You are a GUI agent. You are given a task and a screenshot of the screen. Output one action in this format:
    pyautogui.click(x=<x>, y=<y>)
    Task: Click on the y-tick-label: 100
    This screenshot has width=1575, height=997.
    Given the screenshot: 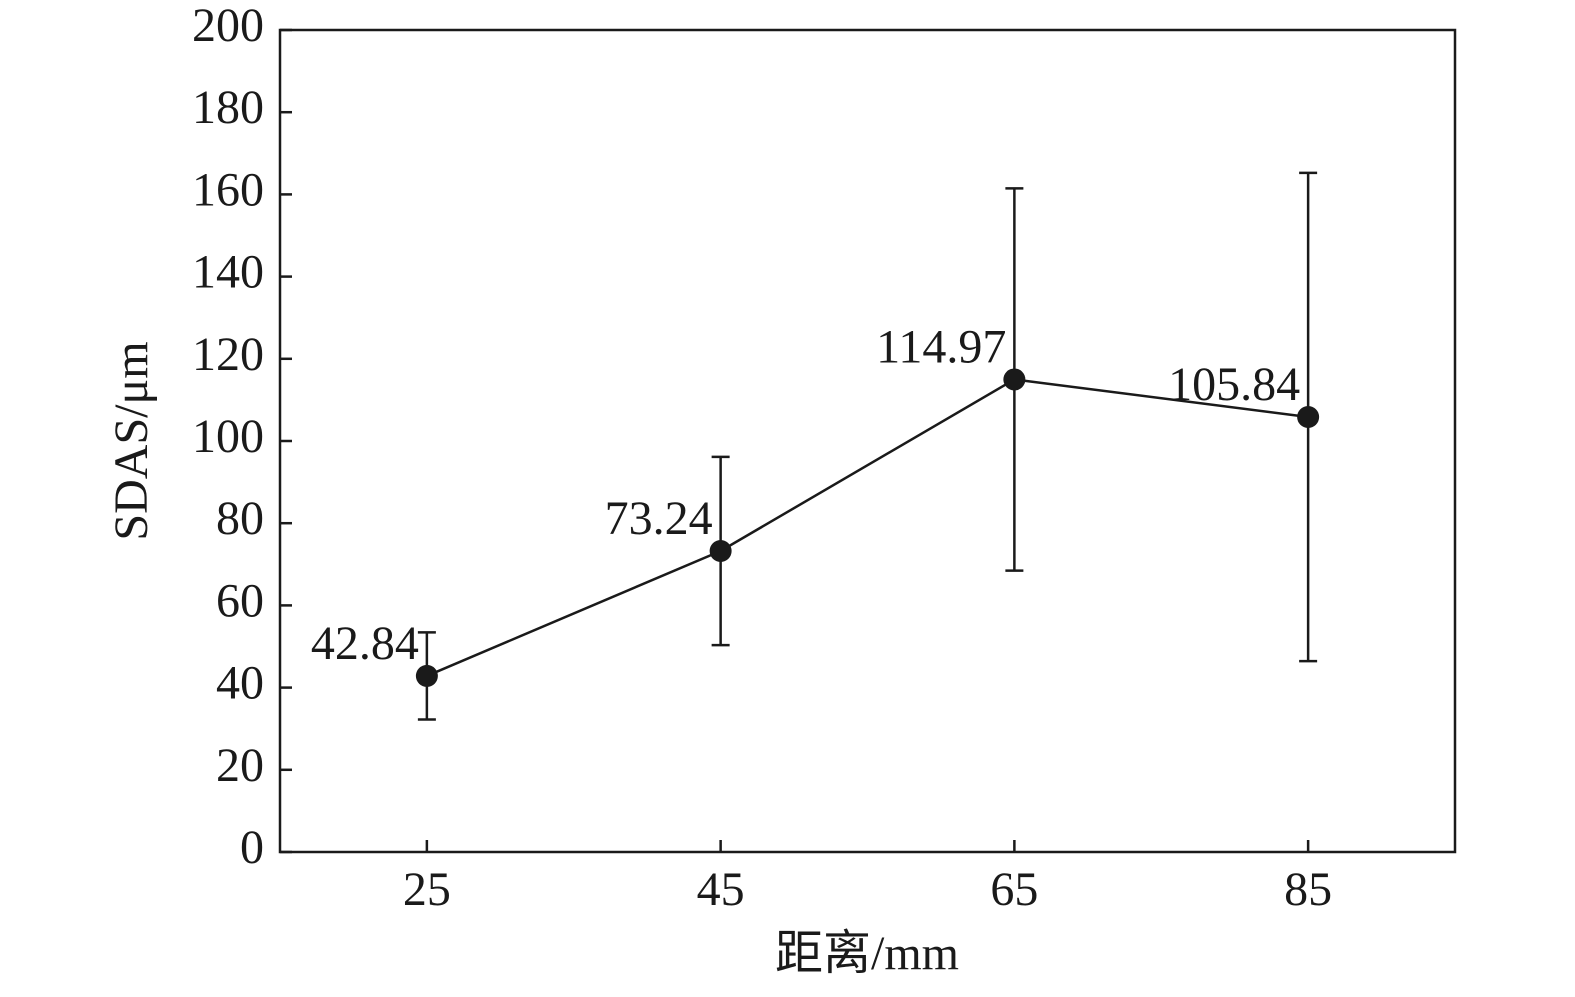 What is the action you would take?
    pyautogui.click(x=228, y=436)
    